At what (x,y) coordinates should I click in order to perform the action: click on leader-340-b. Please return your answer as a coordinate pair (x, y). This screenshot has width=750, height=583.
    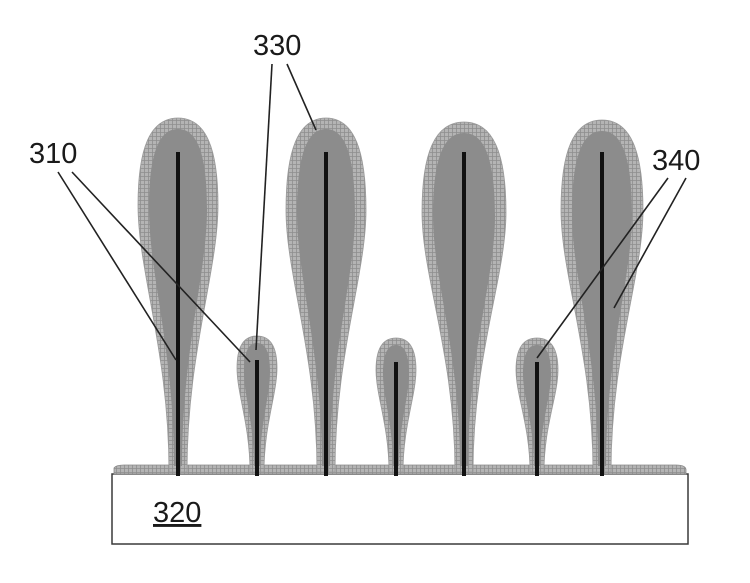
    Looking at the image, I should click on (650, 243).